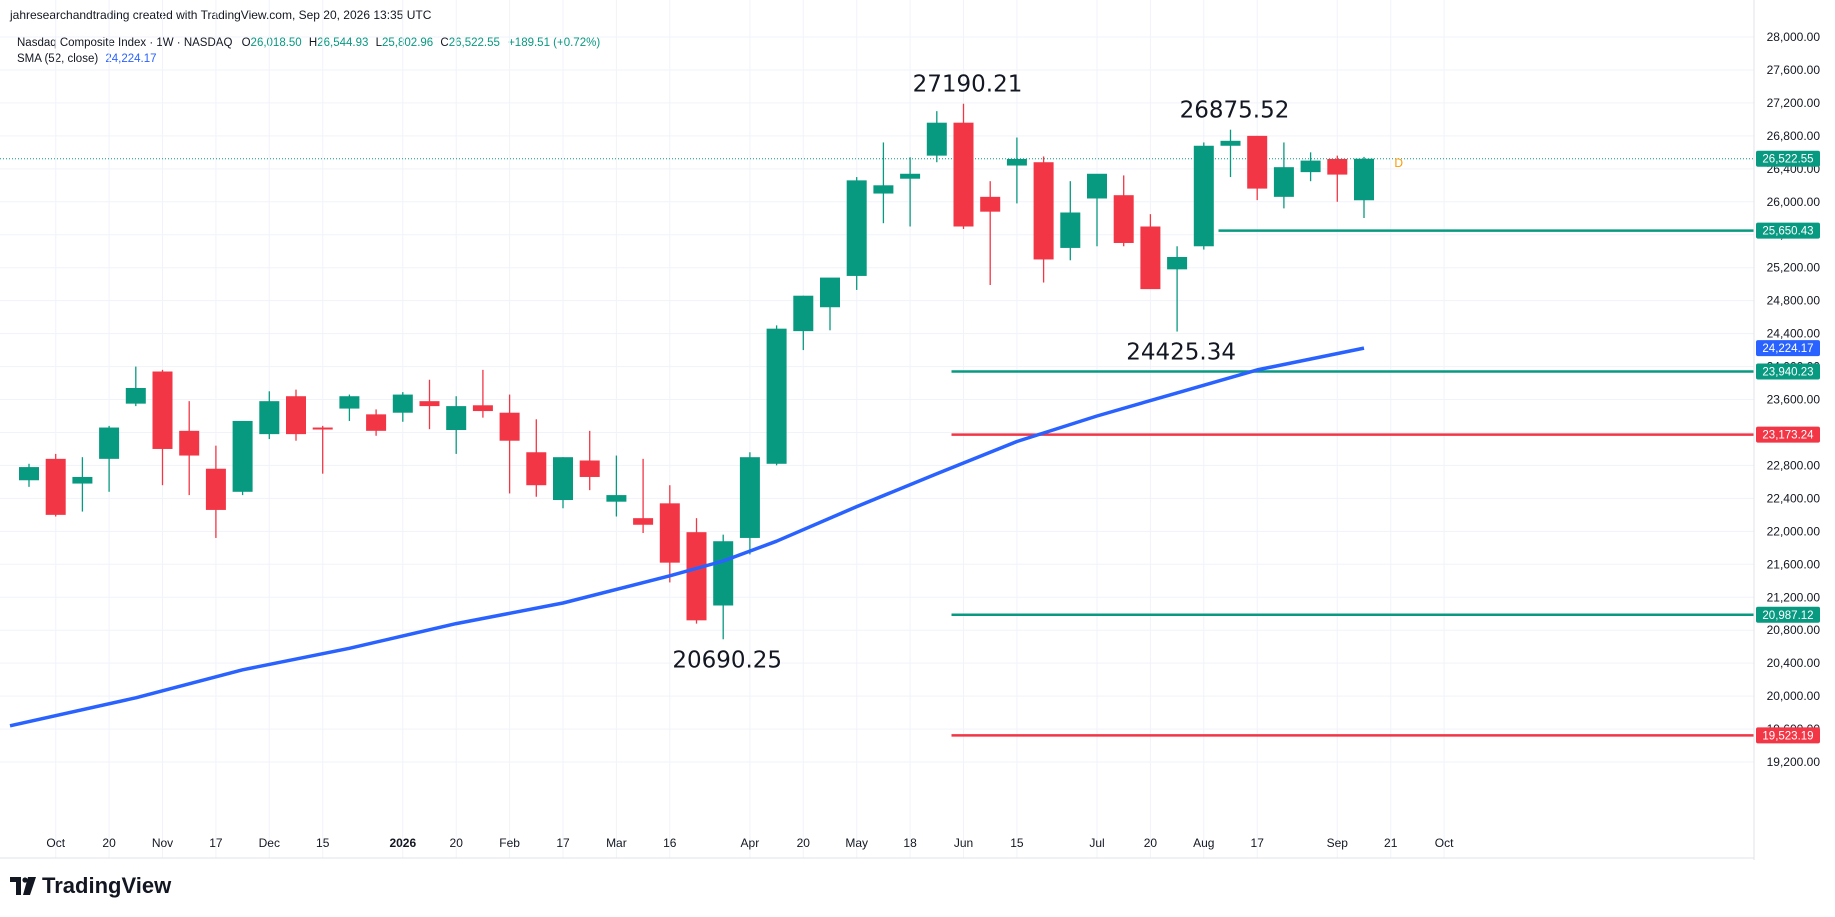 The width and height of the screenshot is (1835, 917). What do you see at coordinates (162, 843) in the screenshot?
I see `x-tick-label: Nov` at bounding box center [162, 843].